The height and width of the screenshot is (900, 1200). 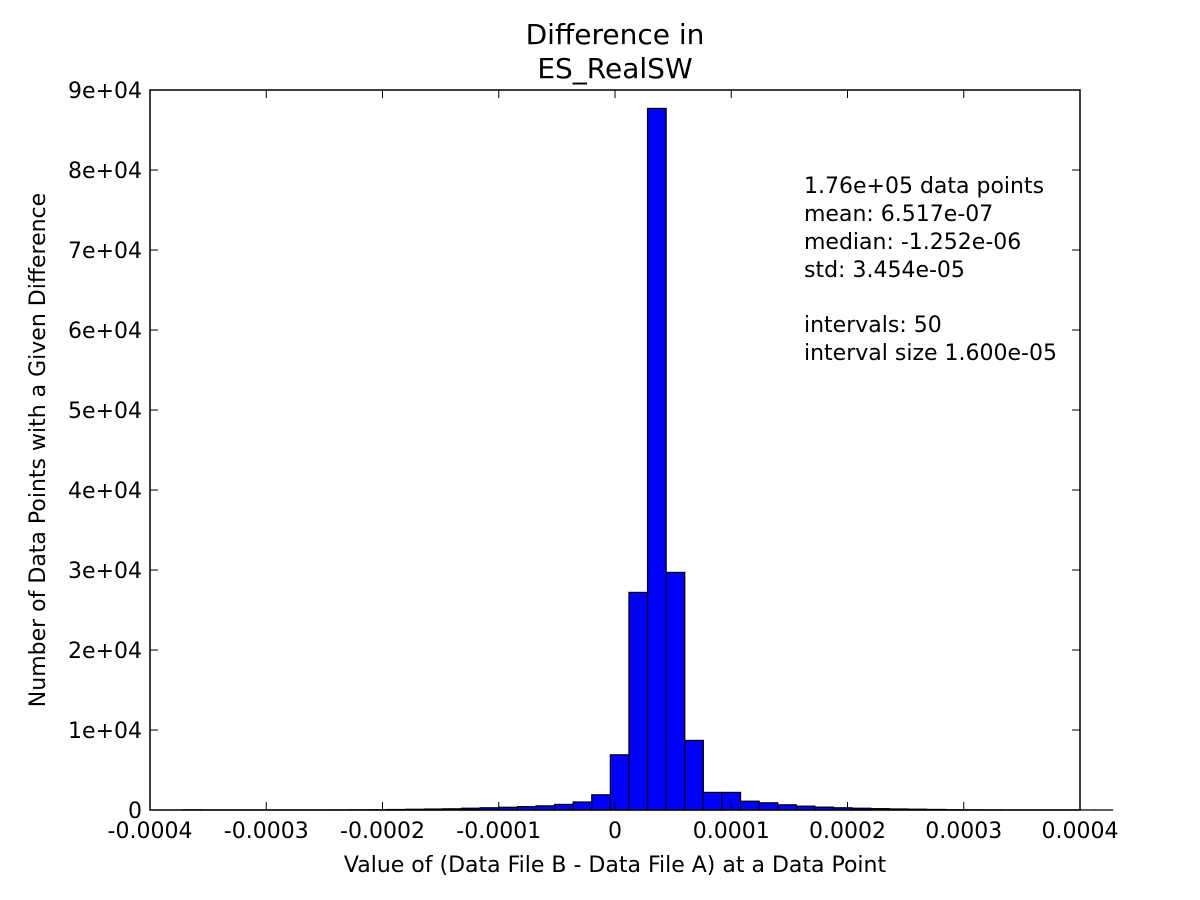 What do you see at coordinates (382, 831) in the screenshot?
I see `x-tick-label: -0.0002` at bounding box center [382, 831].